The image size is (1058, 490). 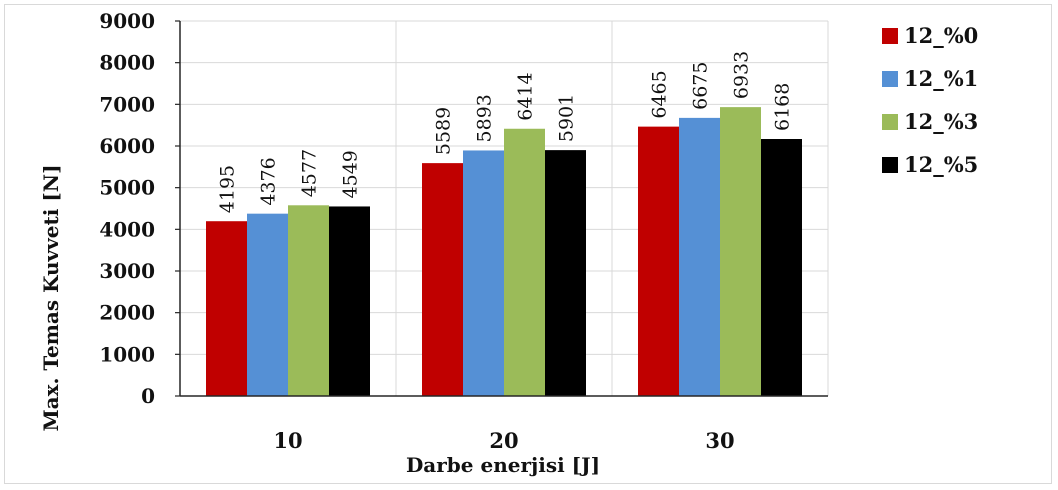 What do you see at coordinates (269, 181) in the screenshot?
I see `data-label: 4376` at bounding box center [269, 181].